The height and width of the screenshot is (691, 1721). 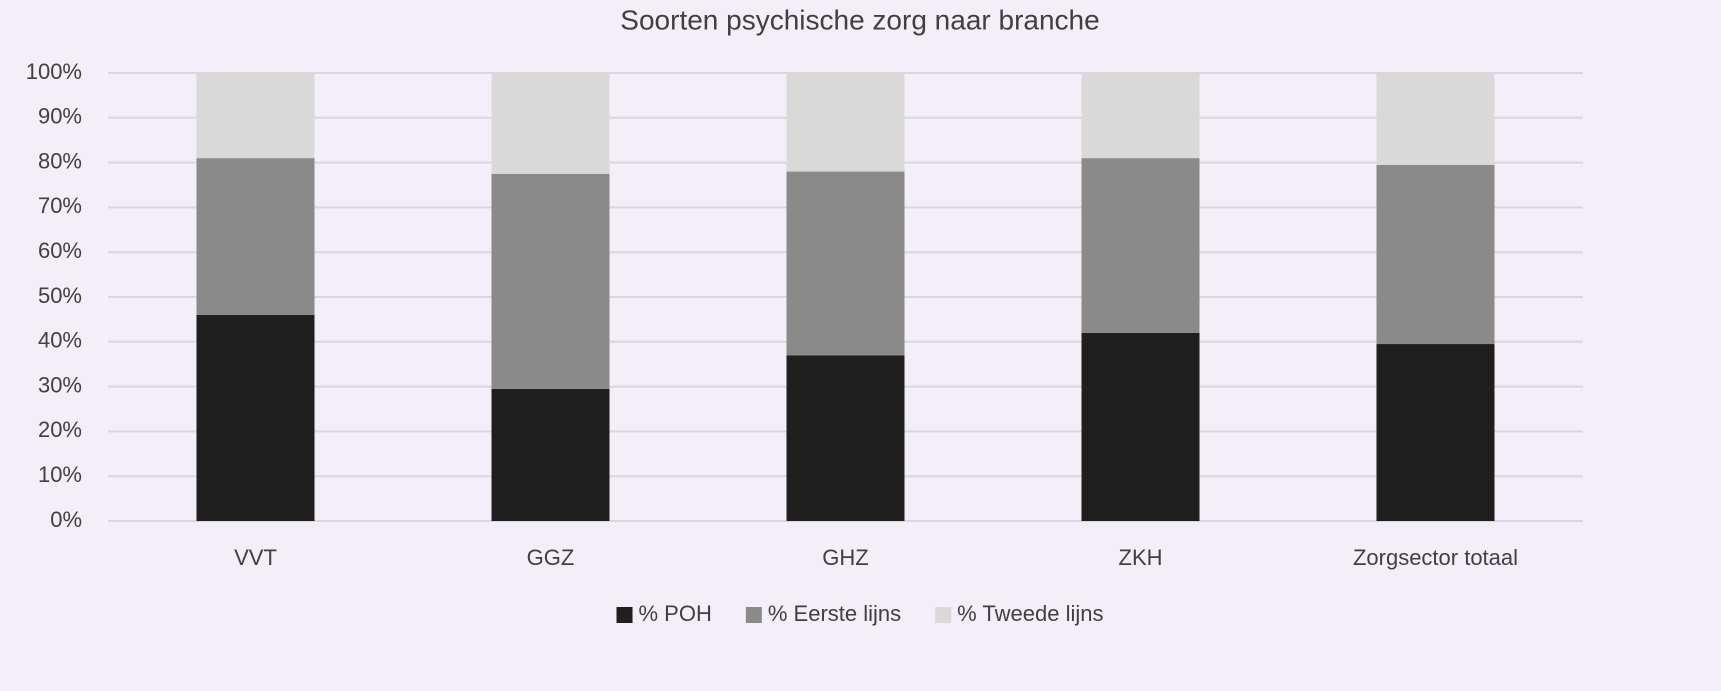 What do you see at coordinates (675, 613) in the screenshot?
I see `legend-label: % POH` at bounding box center [675, 613].